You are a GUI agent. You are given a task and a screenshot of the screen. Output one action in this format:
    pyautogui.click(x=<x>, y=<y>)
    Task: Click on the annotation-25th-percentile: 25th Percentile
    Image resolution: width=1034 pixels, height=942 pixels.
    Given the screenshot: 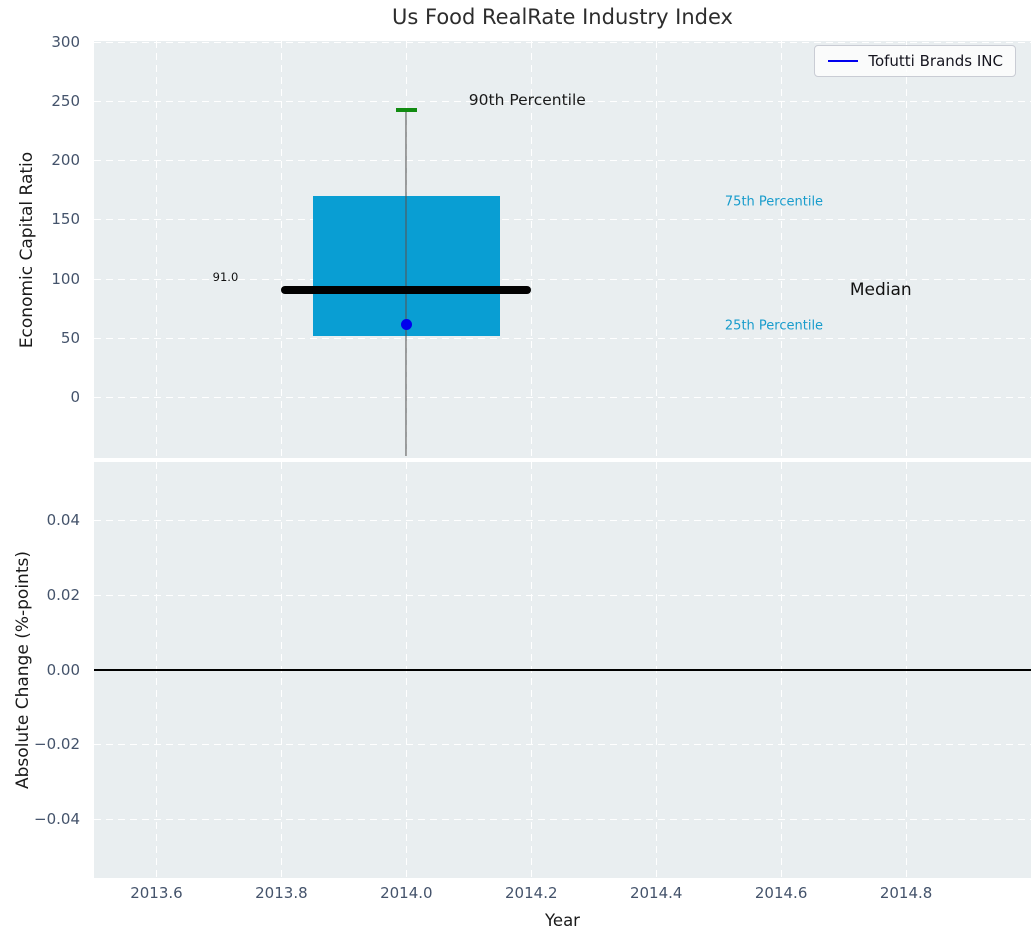 What is the action you would take?
    pyautogui.click(x=774, y=326)
    